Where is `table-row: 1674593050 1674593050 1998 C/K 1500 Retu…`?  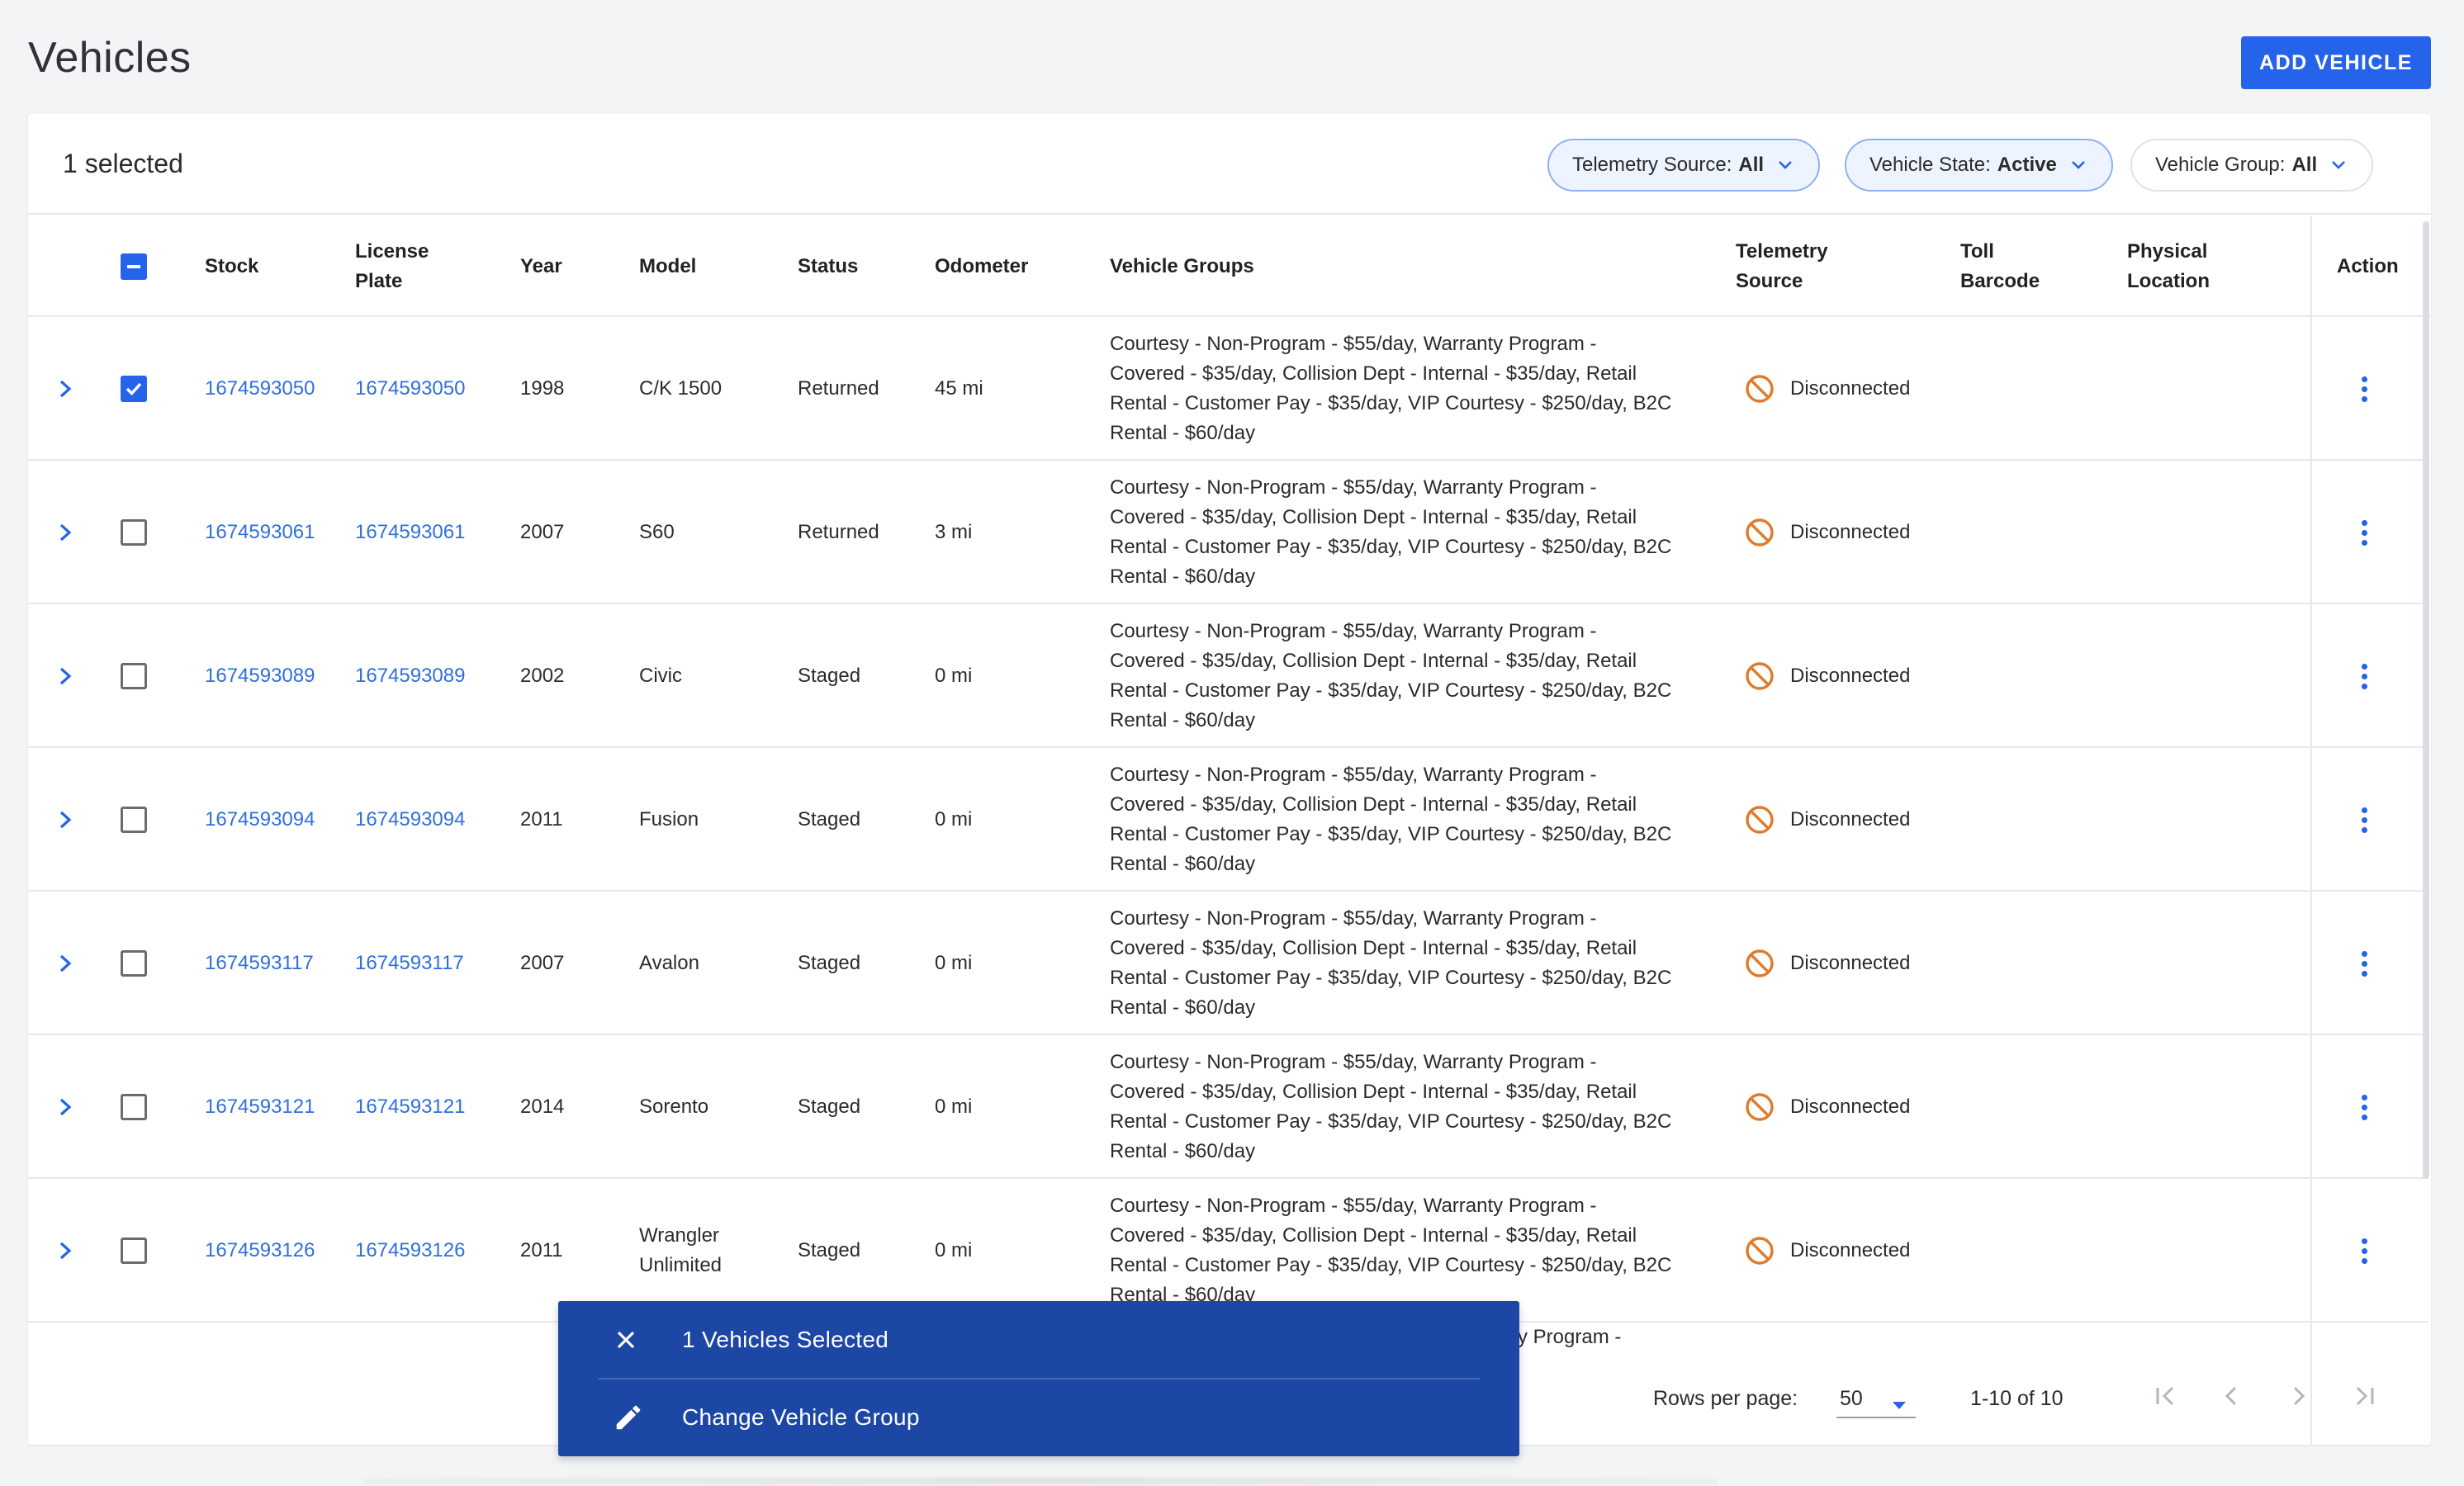
table-row: 1674593050 1674593050 1998 C/K 1500 Retu… is located at coordinates (1228, 389).